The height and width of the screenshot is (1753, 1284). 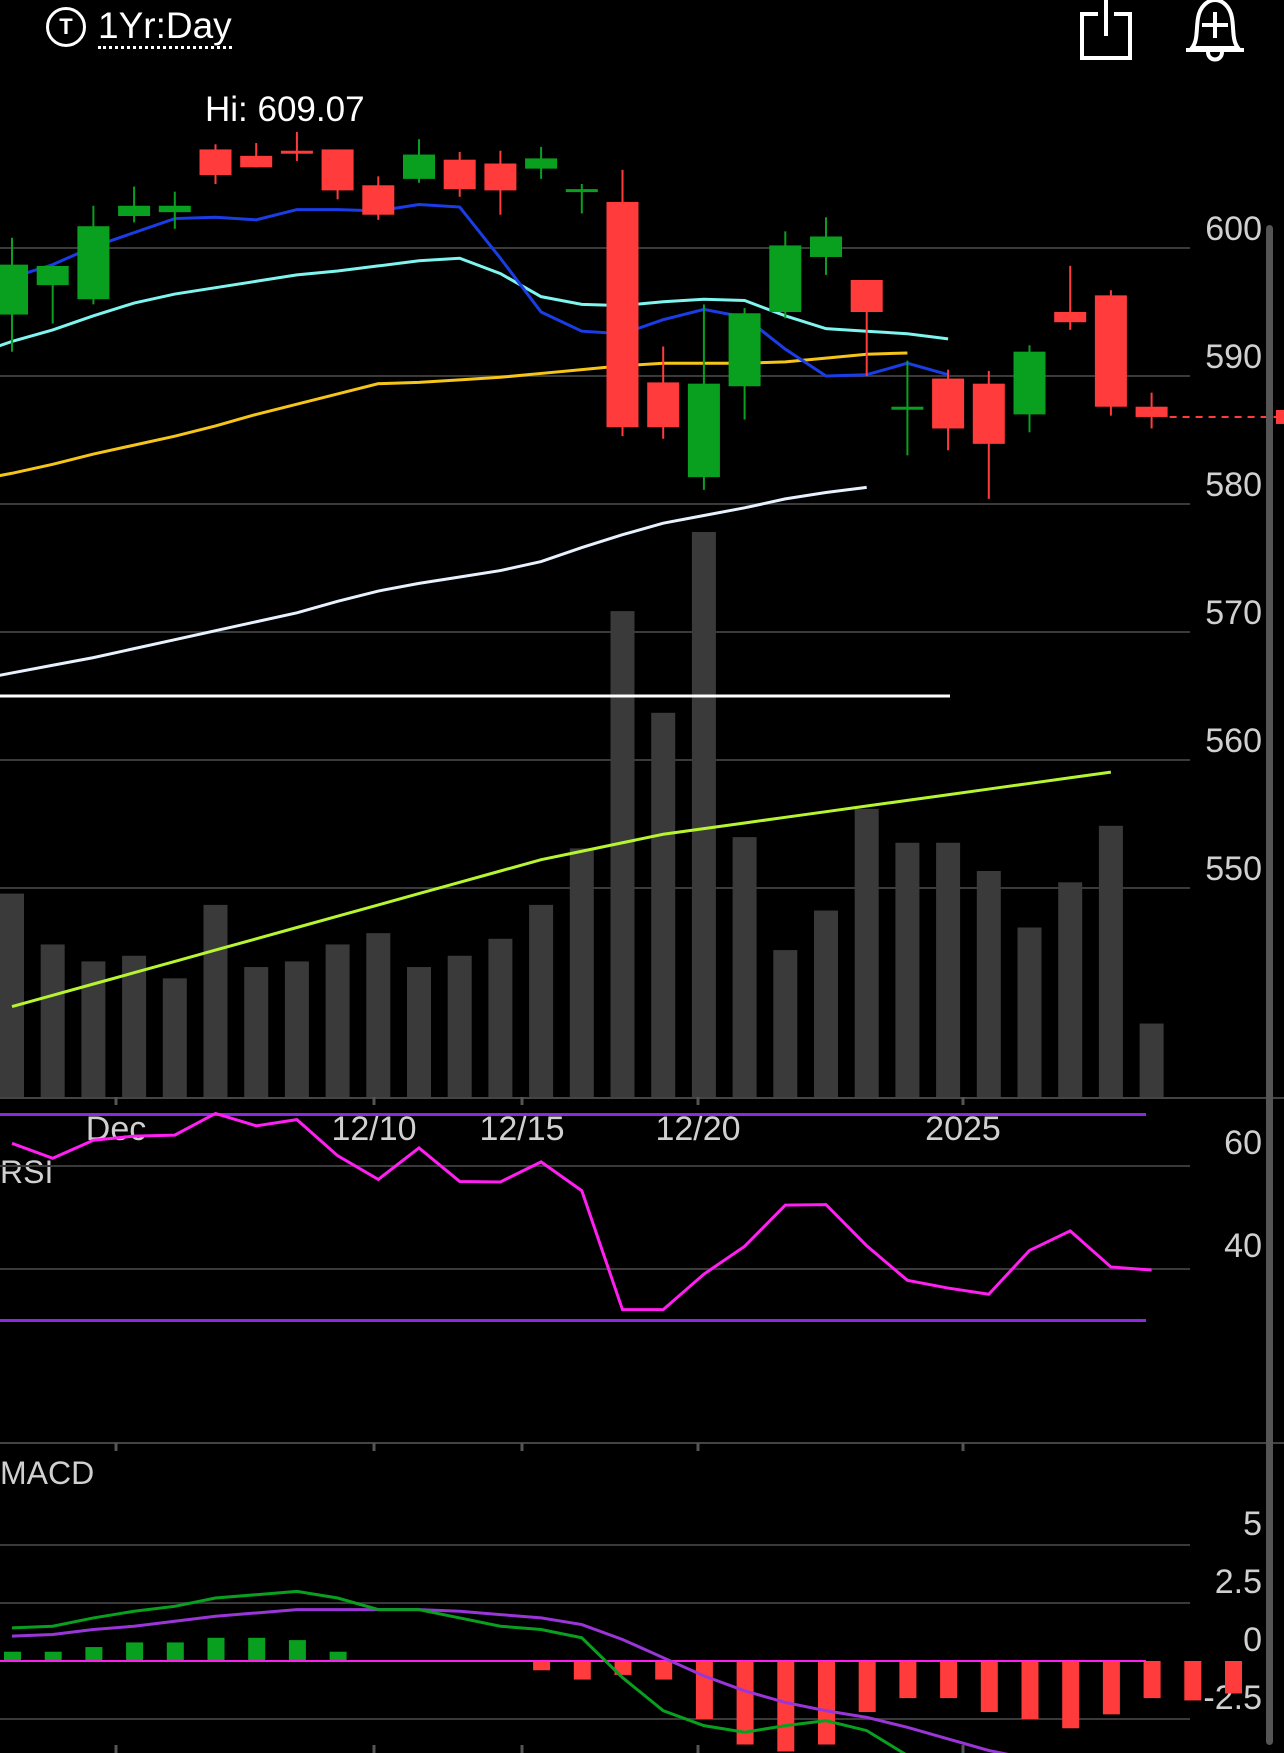 What do you see at coordinates (47, 1473) in the screenshot?
I see `macd-title: MACD` at bounding box center [47, 1473].